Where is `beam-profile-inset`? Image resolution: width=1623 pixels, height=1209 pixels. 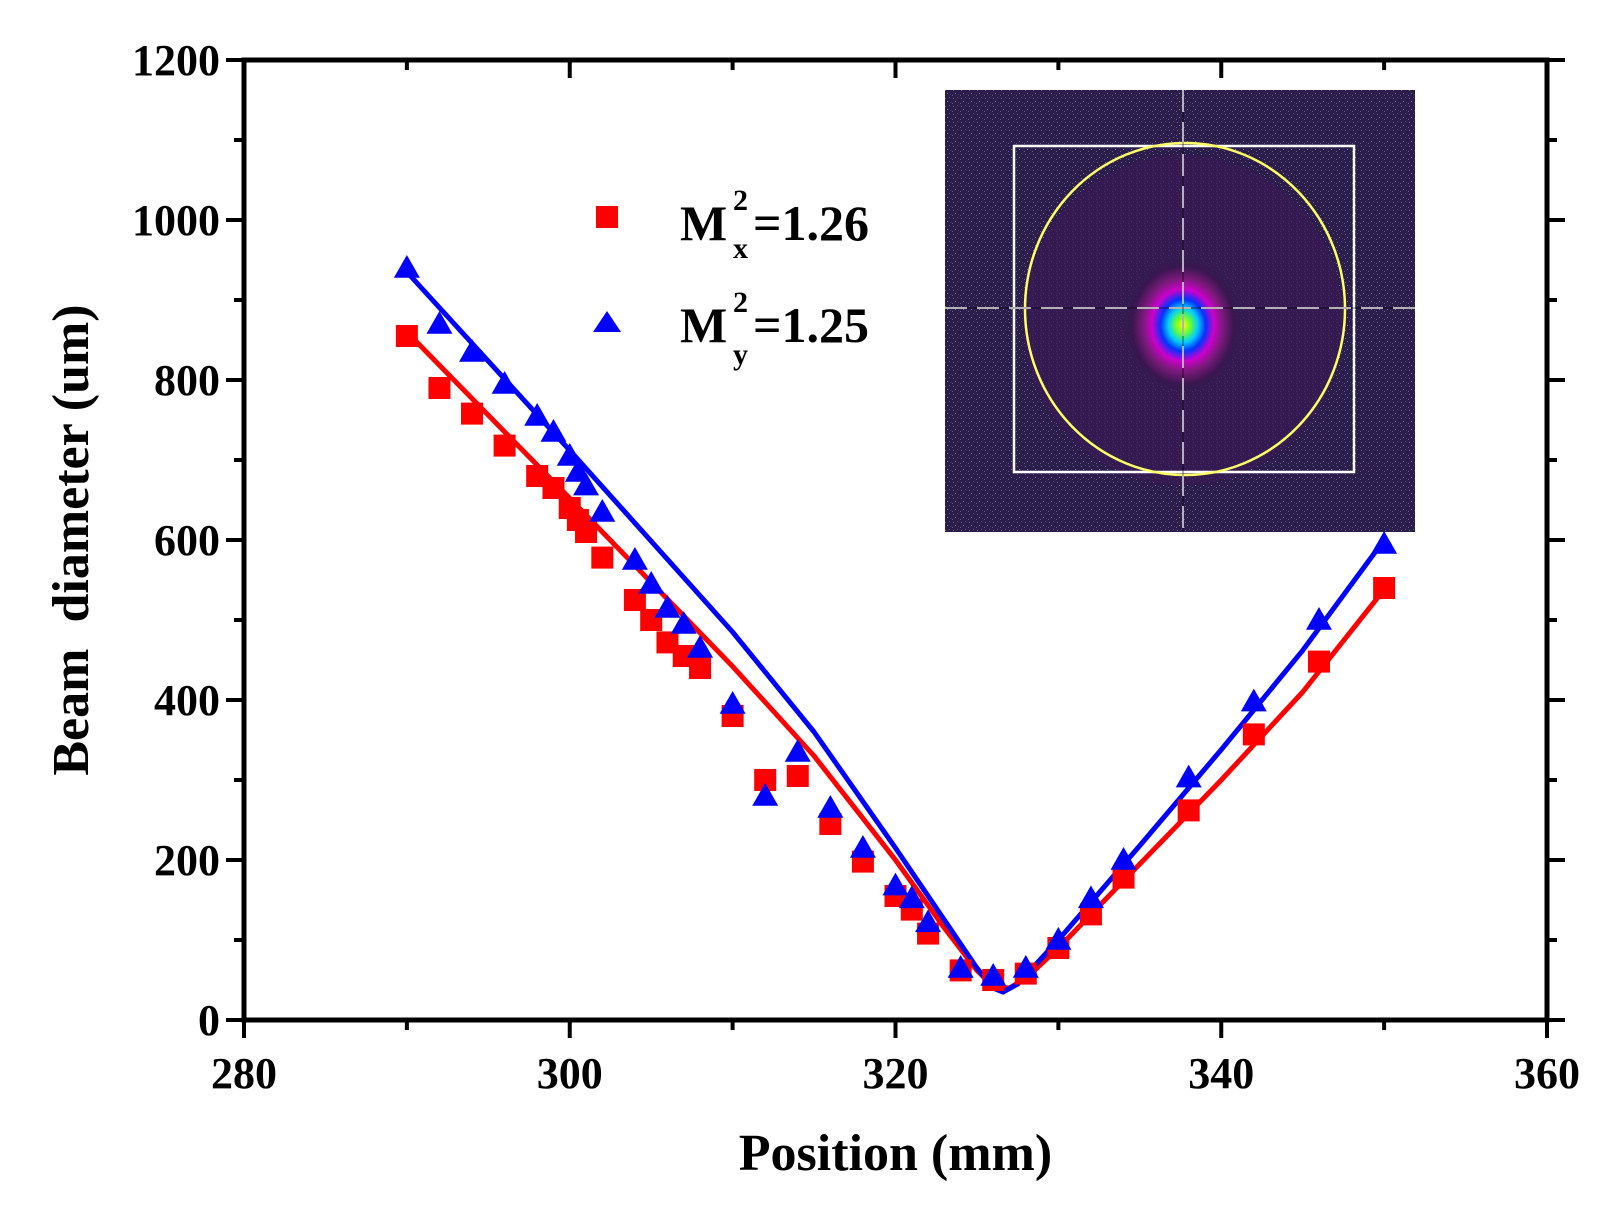
beam-profile-inset is located at coordinates (1180, 311).